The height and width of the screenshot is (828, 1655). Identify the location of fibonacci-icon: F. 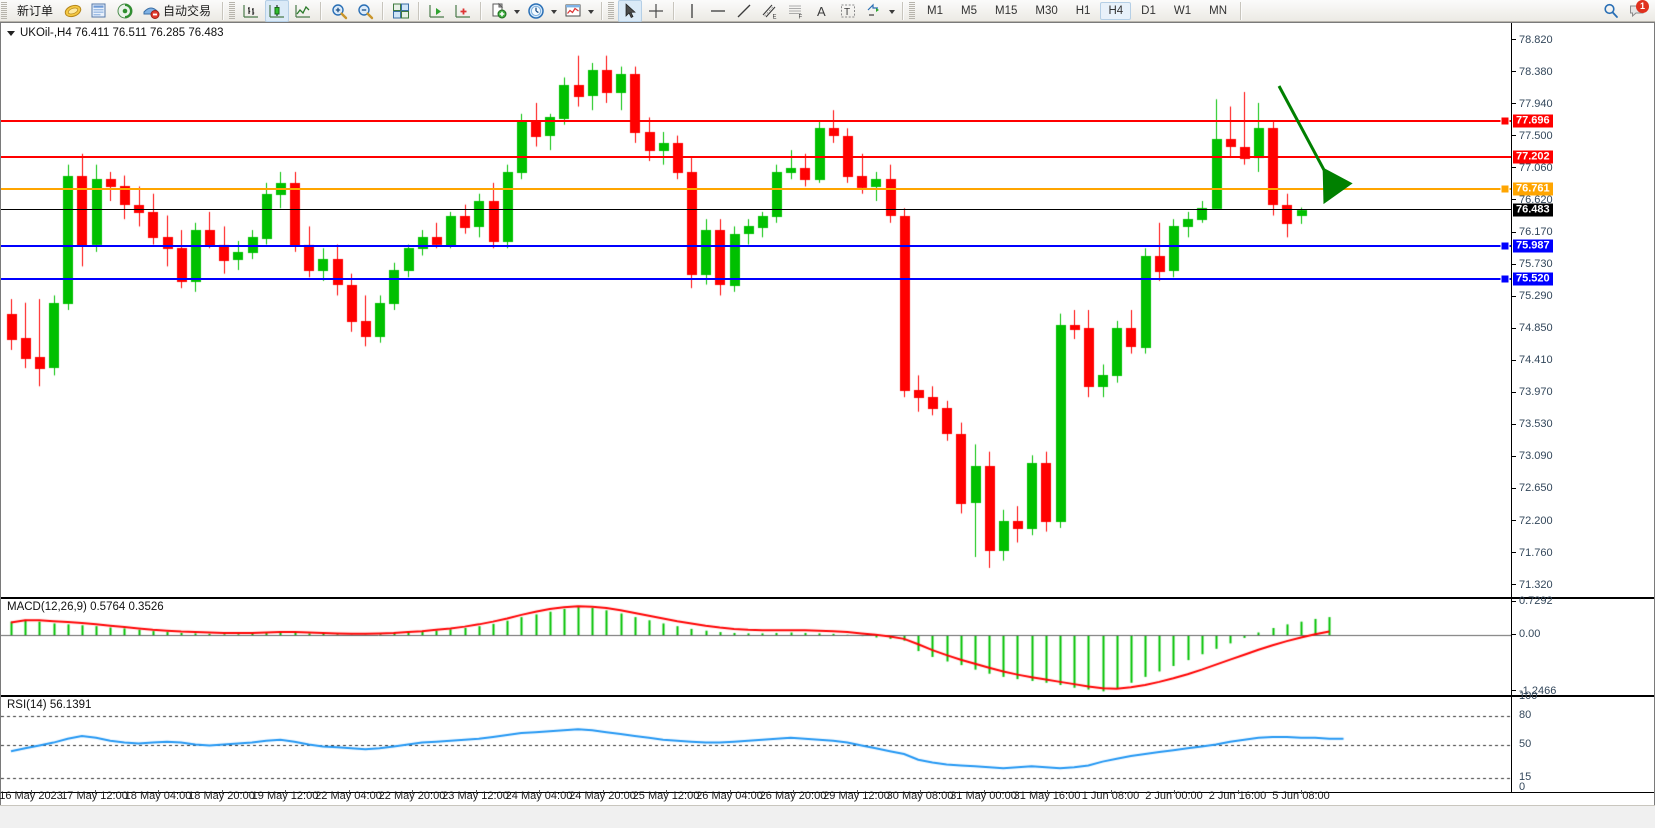
(796, 11).